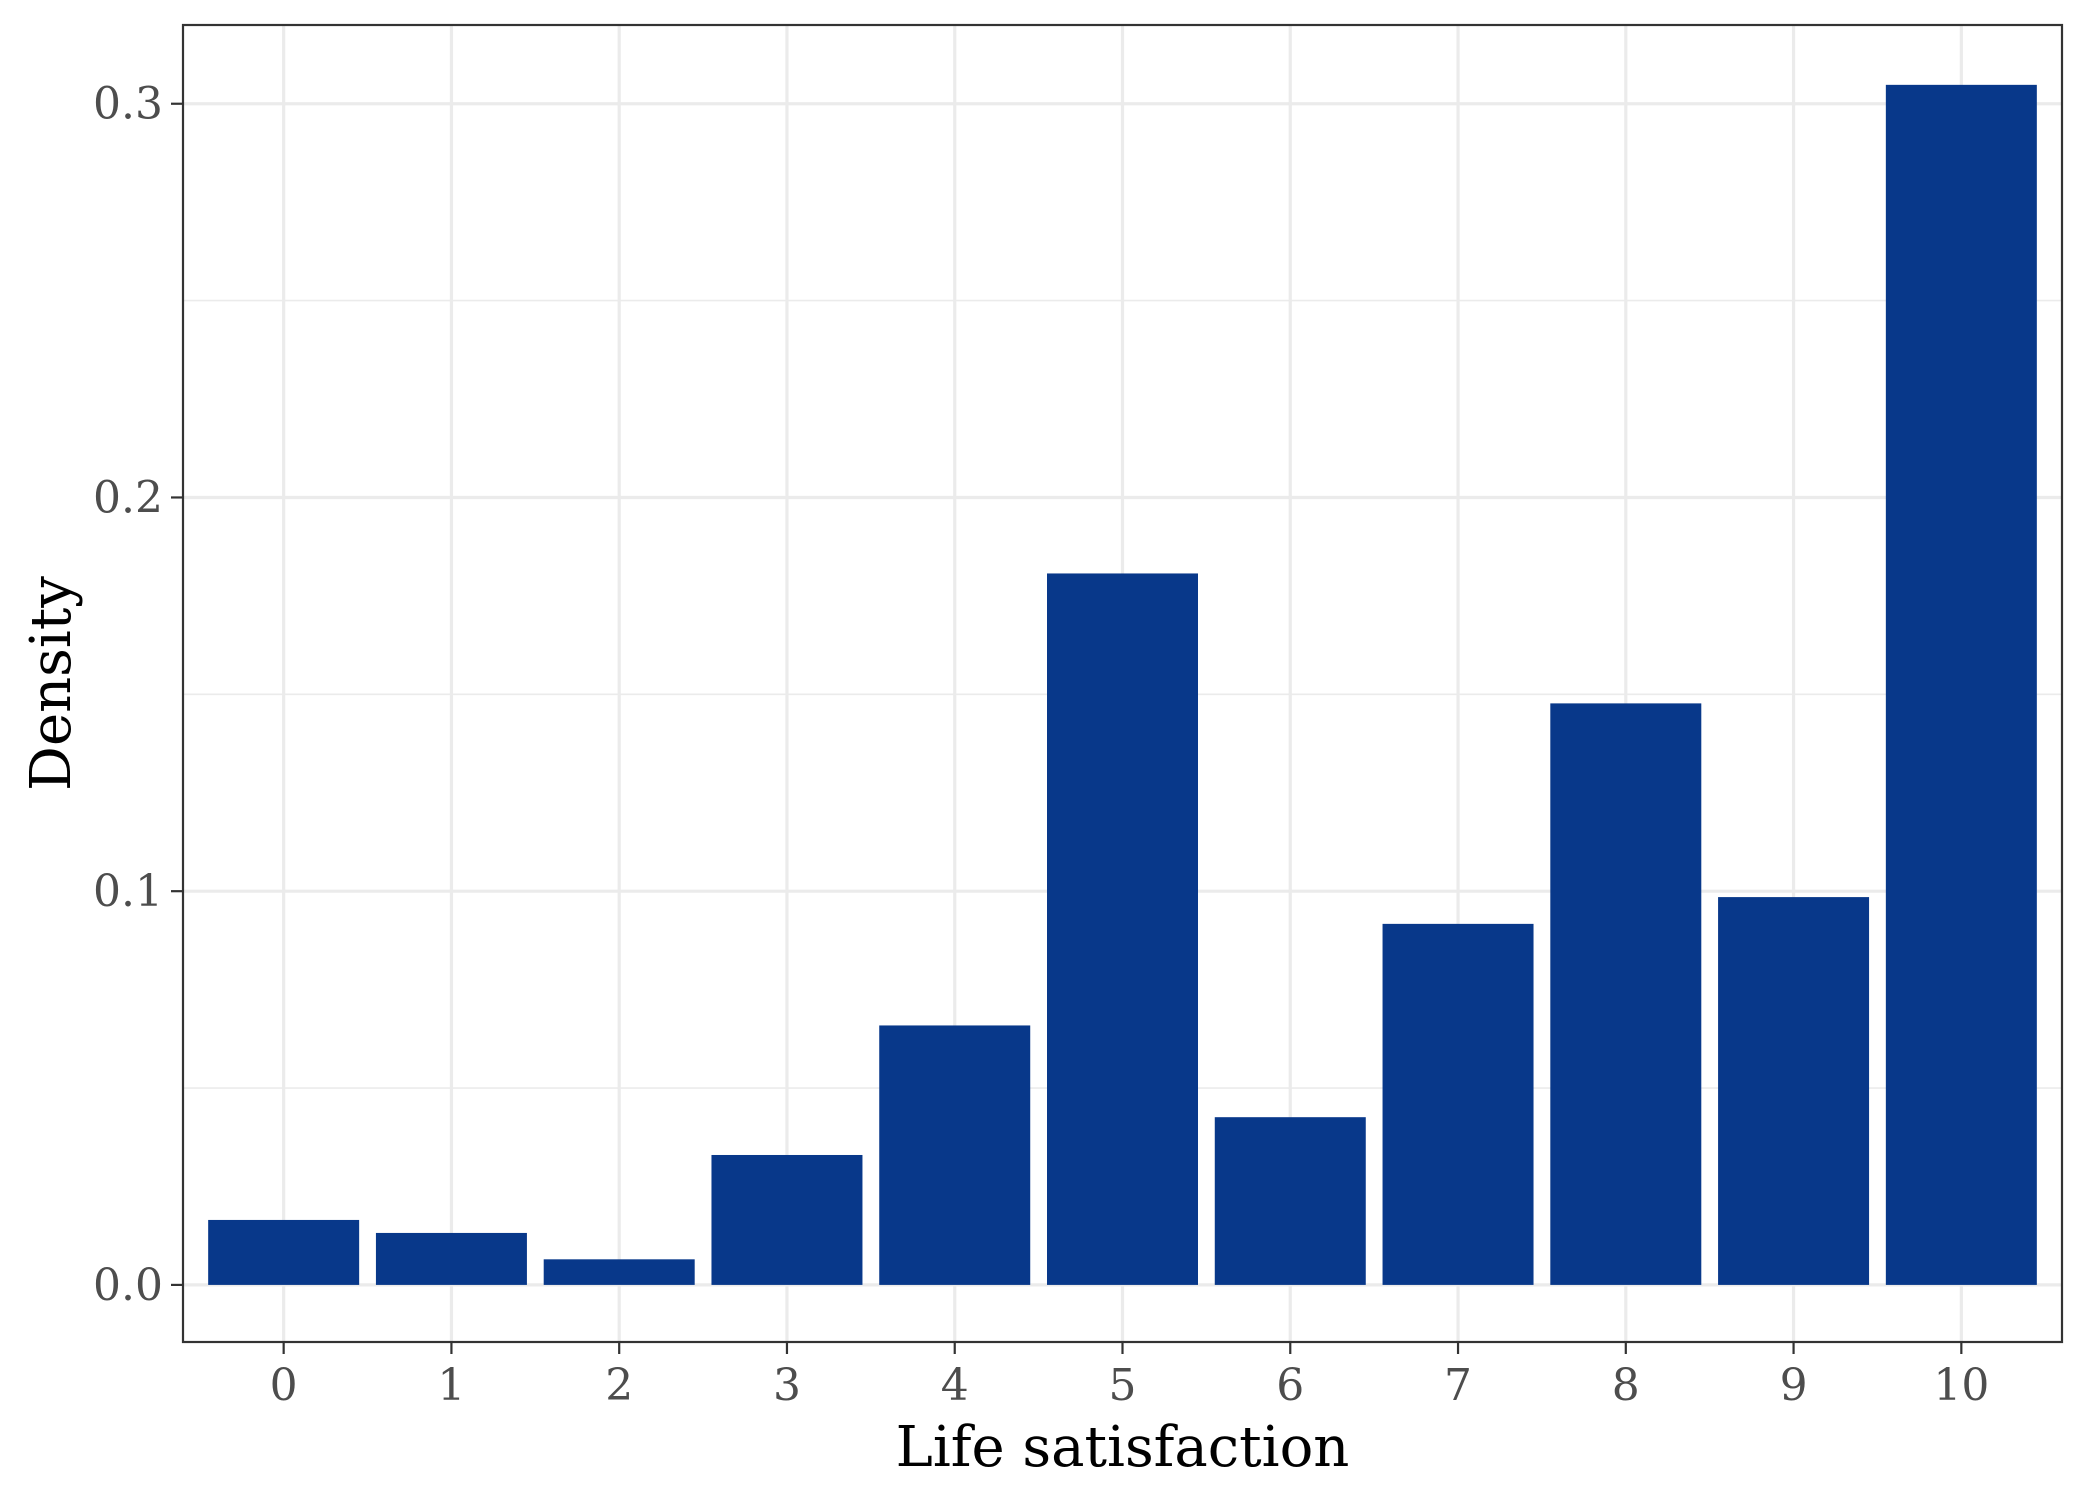 The image size is (2100, 1500). What do you see at coordinates (1961, 1385) in the screenshot?
I see `x-tick-label: 10` at bounding box center [1961, 1385].